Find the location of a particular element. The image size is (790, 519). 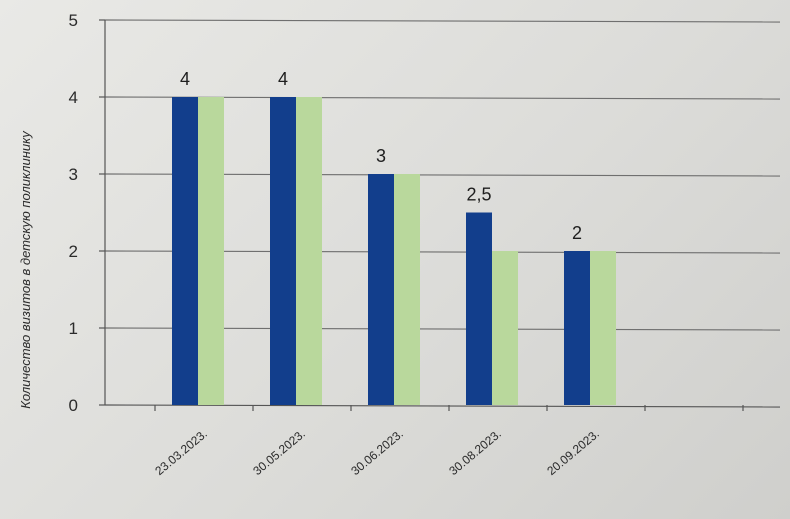

y-axis-title: Количество визитов в детскую поликлинику is located at coordinates (25, 269).